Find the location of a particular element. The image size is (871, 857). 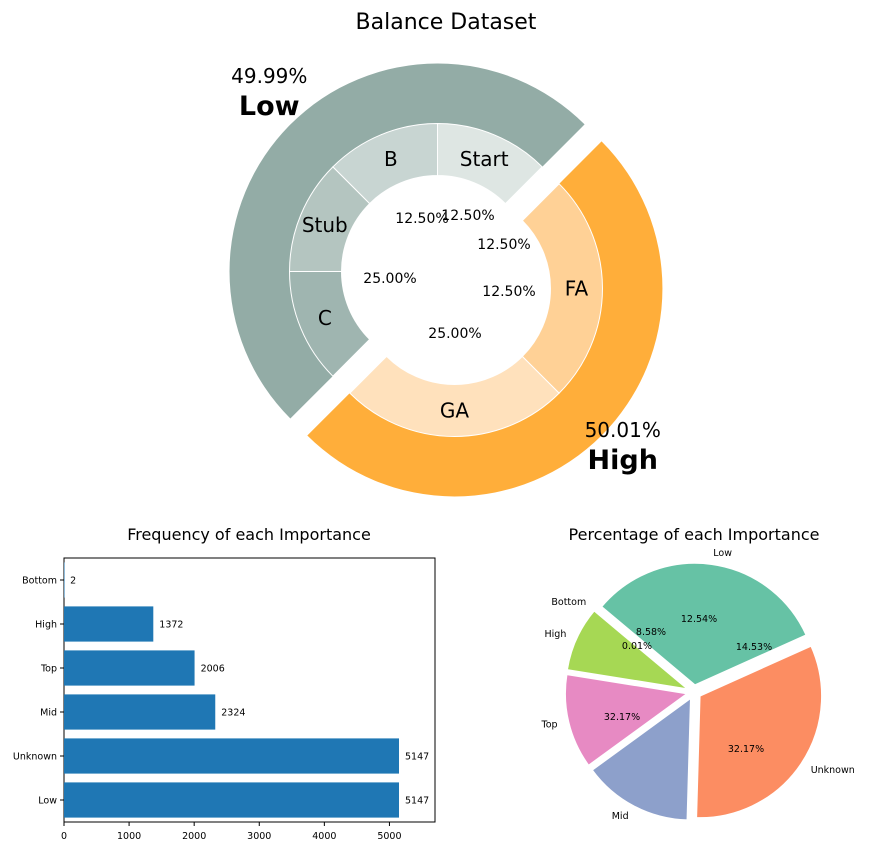

inner-category-label-ga: GA is located at coordinates (454, 410).